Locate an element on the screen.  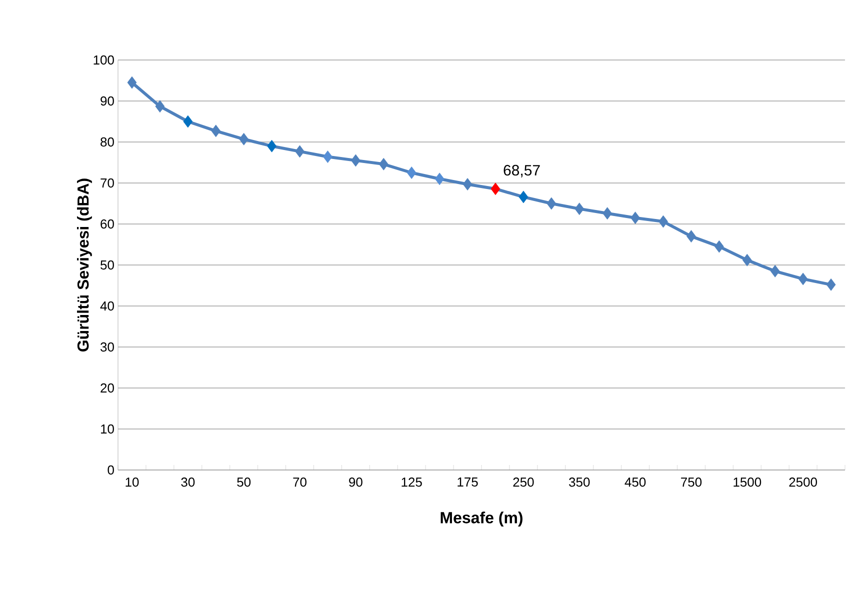
x-tick-label: 1500 is located at coordinates (748, 482).